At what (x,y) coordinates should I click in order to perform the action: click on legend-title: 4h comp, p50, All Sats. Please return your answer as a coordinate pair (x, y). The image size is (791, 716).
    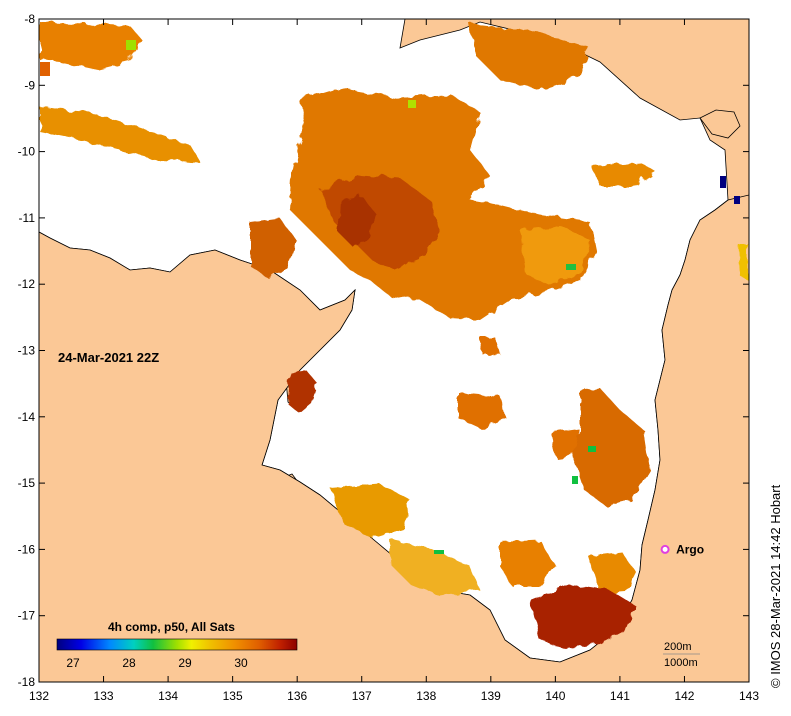
    Looking at the image, I should click on (171, 627).